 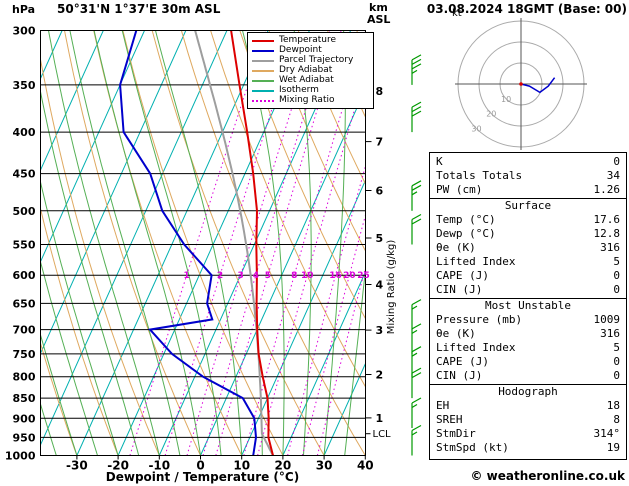 What do you see at coordinates (24, 132) in the screenshot?
I see `pressure-tick-label: 400` at bounding box center [24, 132].